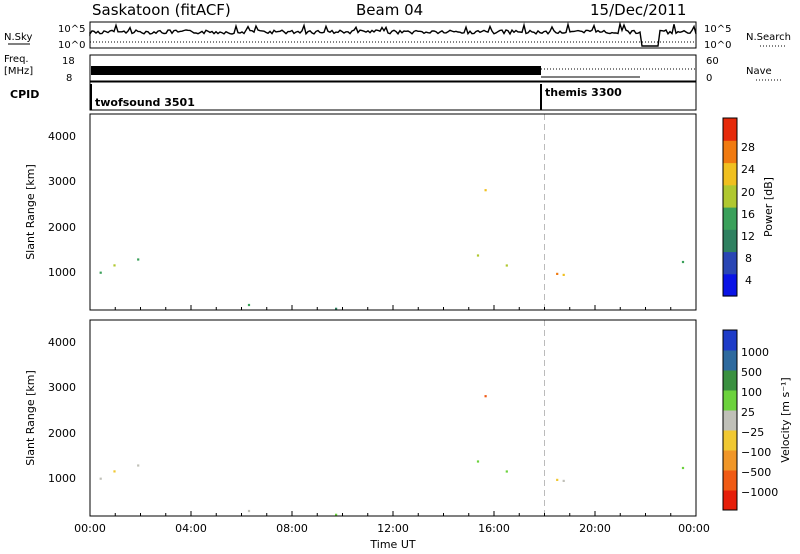  What do you see at coordinates (62, 342) in the screenshot?
I see `vel-ytick-4000: 4000` at bounding box center [62, 342].